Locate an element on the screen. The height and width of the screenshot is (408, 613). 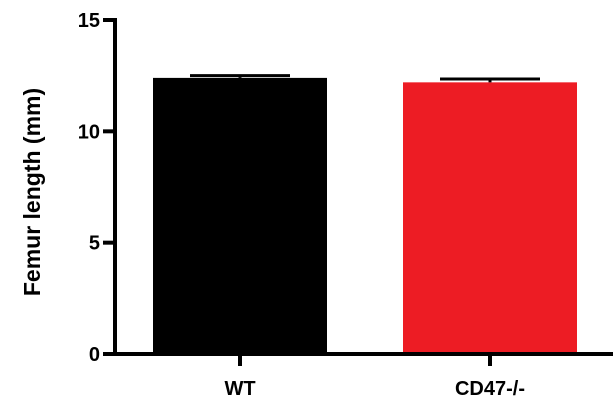
y-tick-label: 5 is located at coordinates (94, 244).